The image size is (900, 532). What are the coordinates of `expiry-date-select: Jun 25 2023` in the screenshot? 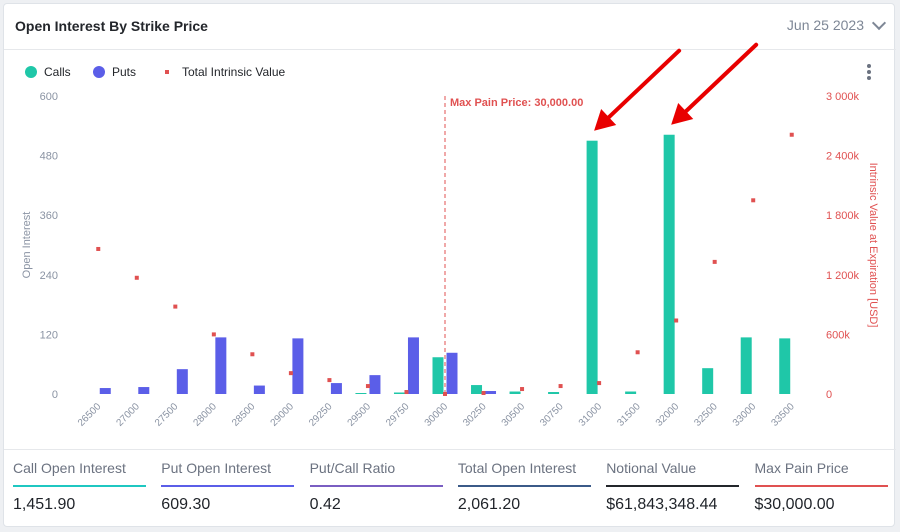 It's located at (837, 24).